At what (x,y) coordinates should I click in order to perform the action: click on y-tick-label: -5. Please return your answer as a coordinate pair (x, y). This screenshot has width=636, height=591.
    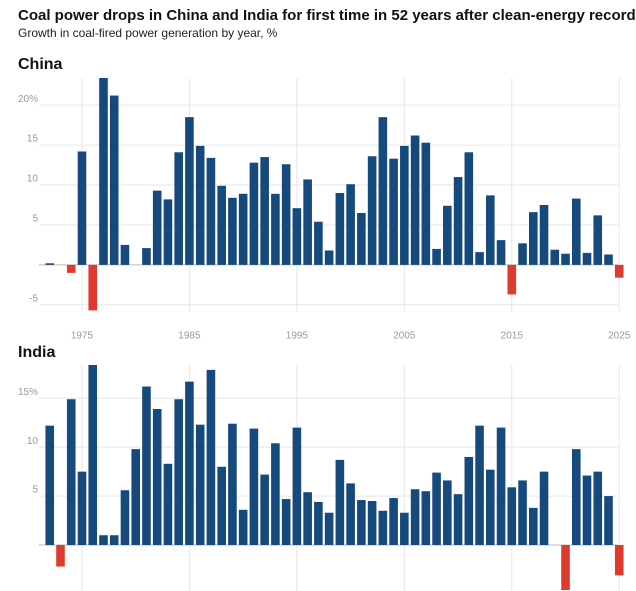
    Looking at the image, I should click on (33, 298).